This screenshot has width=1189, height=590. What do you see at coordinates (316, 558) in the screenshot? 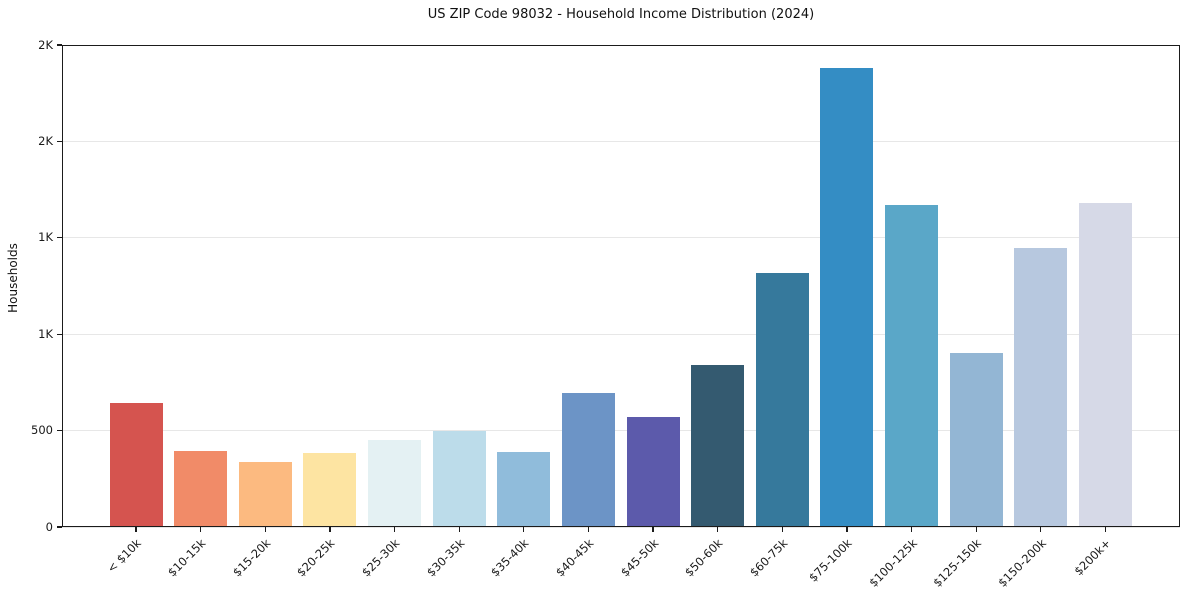
I see `x-tick-label: $20-25k` at bounding box center [316, 558].